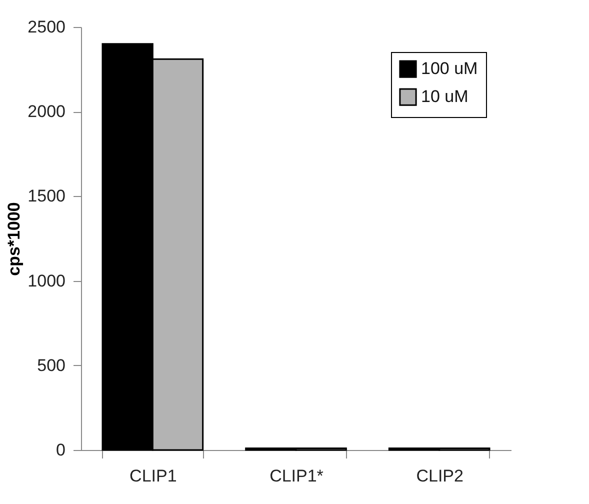  What do you see at coordinates (61, 450) in the screenshot?
I see `y-tick-label: 0` at bounding box center [61, 450].